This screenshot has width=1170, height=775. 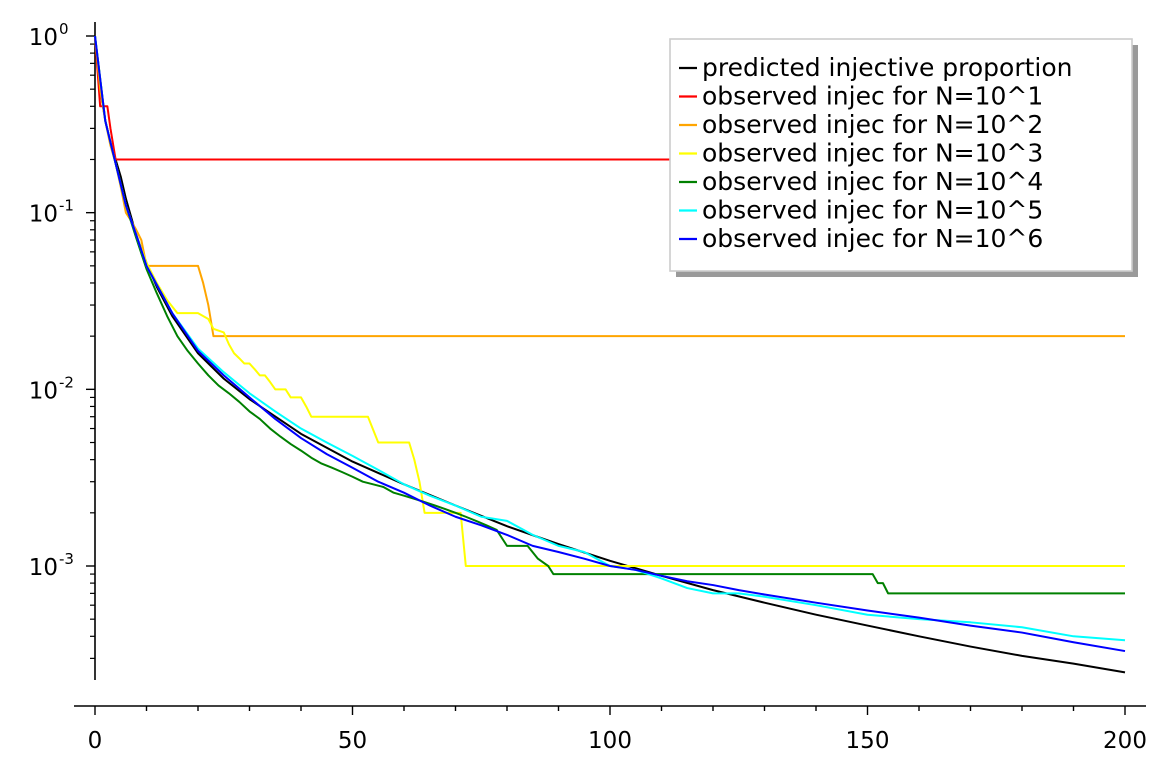 What do you see at coordinates (868, 741) in the screenshot?
I see `x-tick-label: 150` at bounding box center [868, 741].